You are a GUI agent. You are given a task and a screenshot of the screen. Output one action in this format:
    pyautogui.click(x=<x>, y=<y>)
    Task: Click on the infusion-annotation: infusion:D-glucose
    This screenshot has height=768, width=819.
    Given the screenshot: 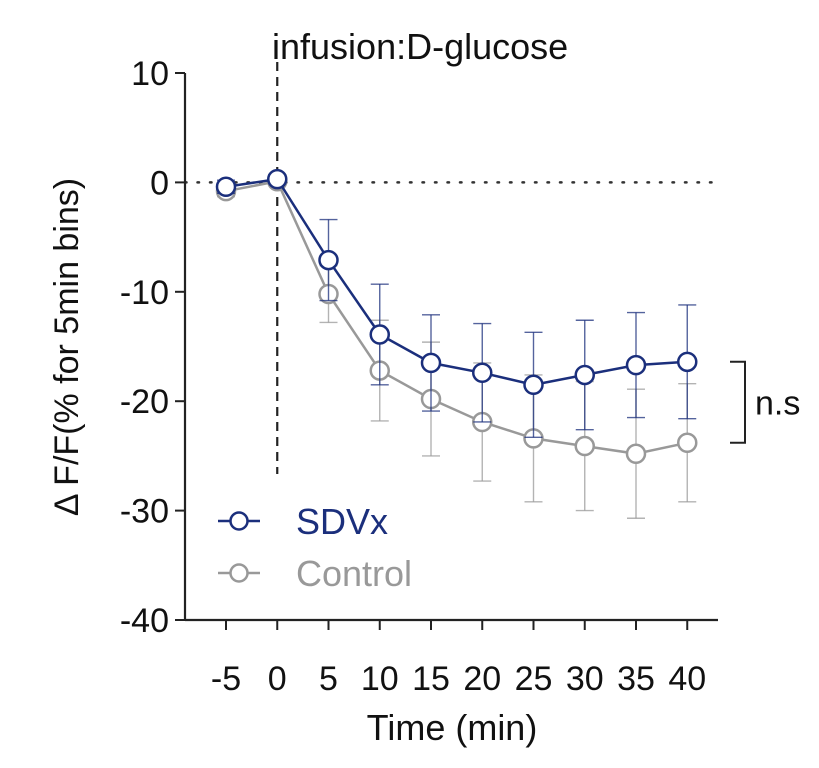 What is the action you would take?
    pyautogui.click(x=420, y=46)
    